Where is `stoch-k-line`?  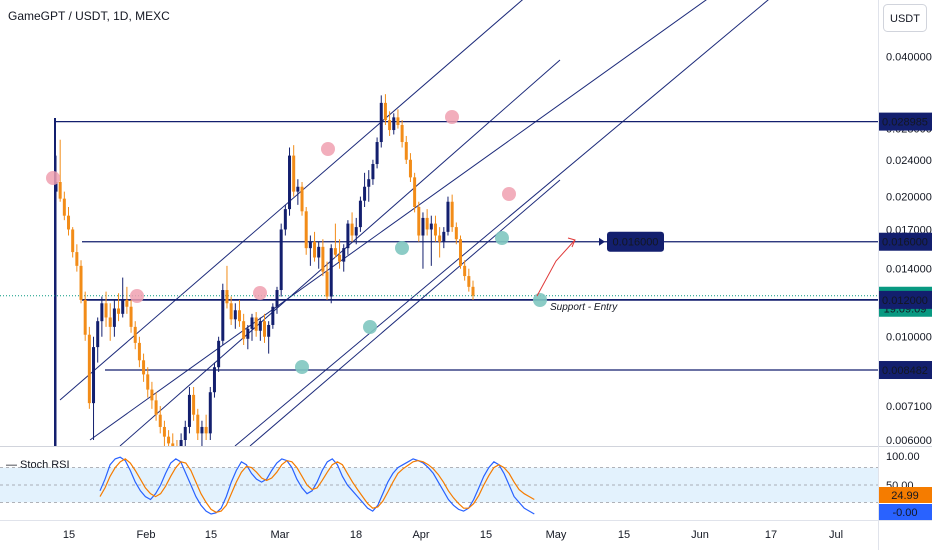 stoch-k-line is located at coordinates (317, 485).